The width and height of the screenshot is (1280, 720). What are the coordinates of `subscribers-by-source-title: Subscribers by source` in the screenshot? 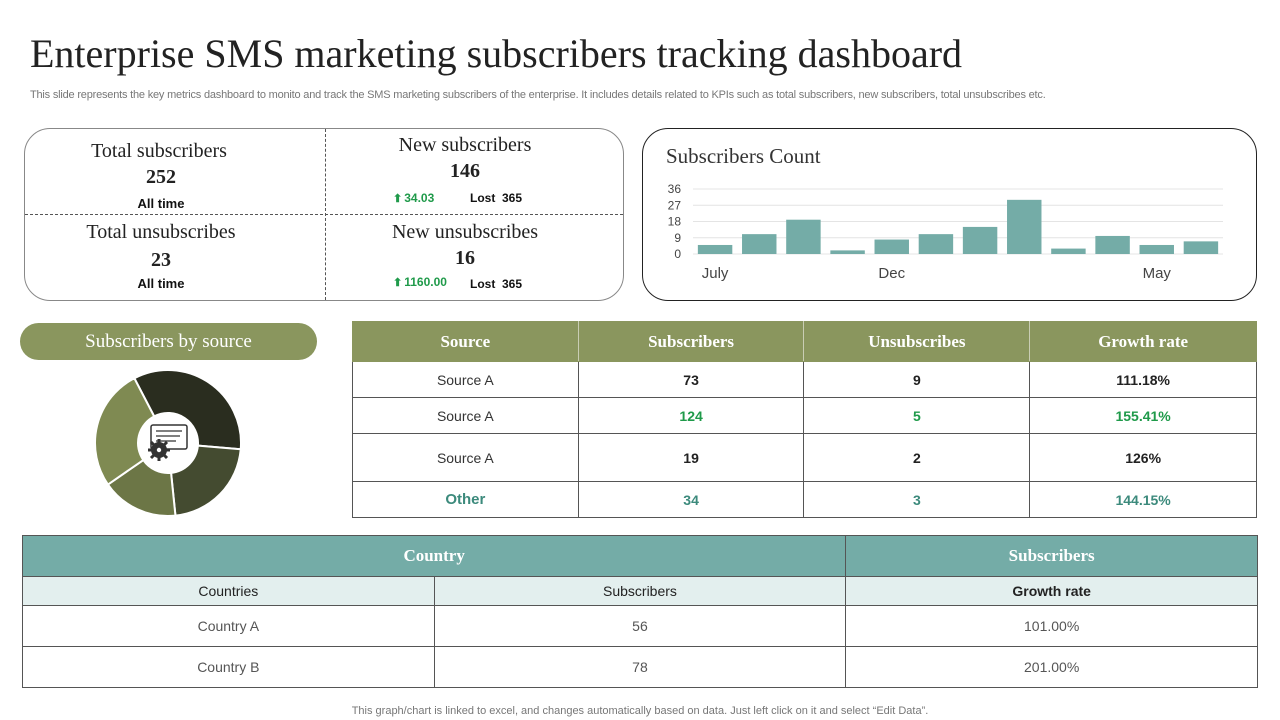 It's located at (168, 341).